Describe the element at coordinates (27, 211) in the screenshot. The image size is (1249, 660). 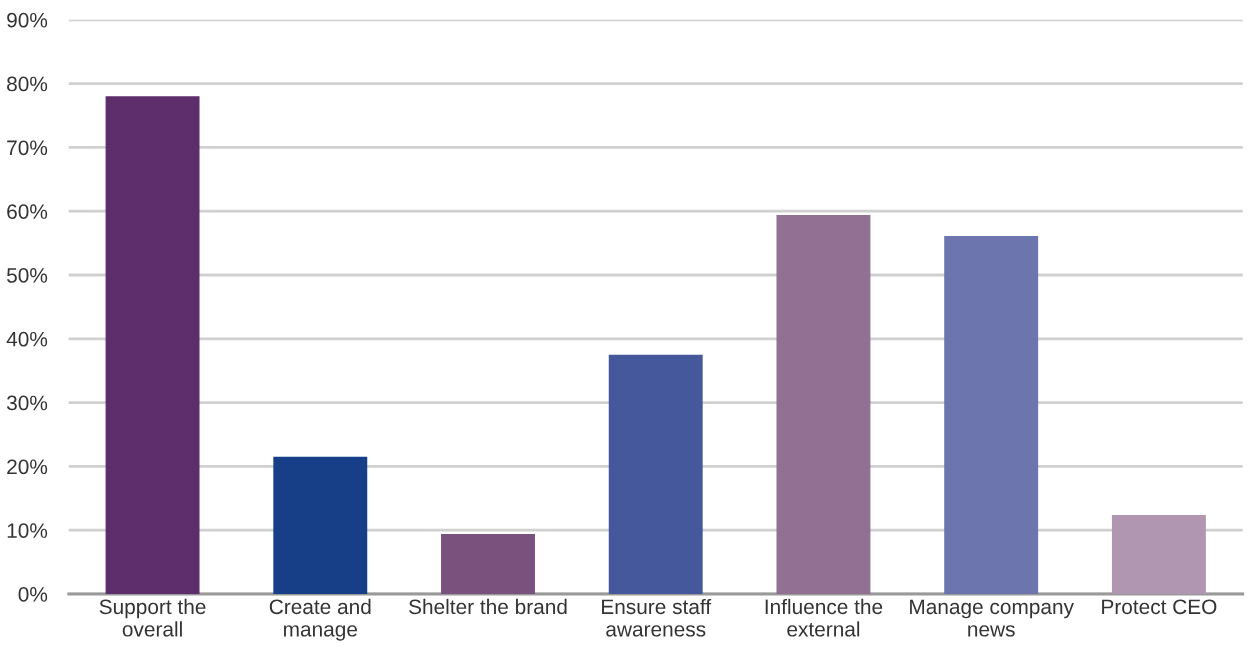
I see `y-tick-label: 60%` at that location.